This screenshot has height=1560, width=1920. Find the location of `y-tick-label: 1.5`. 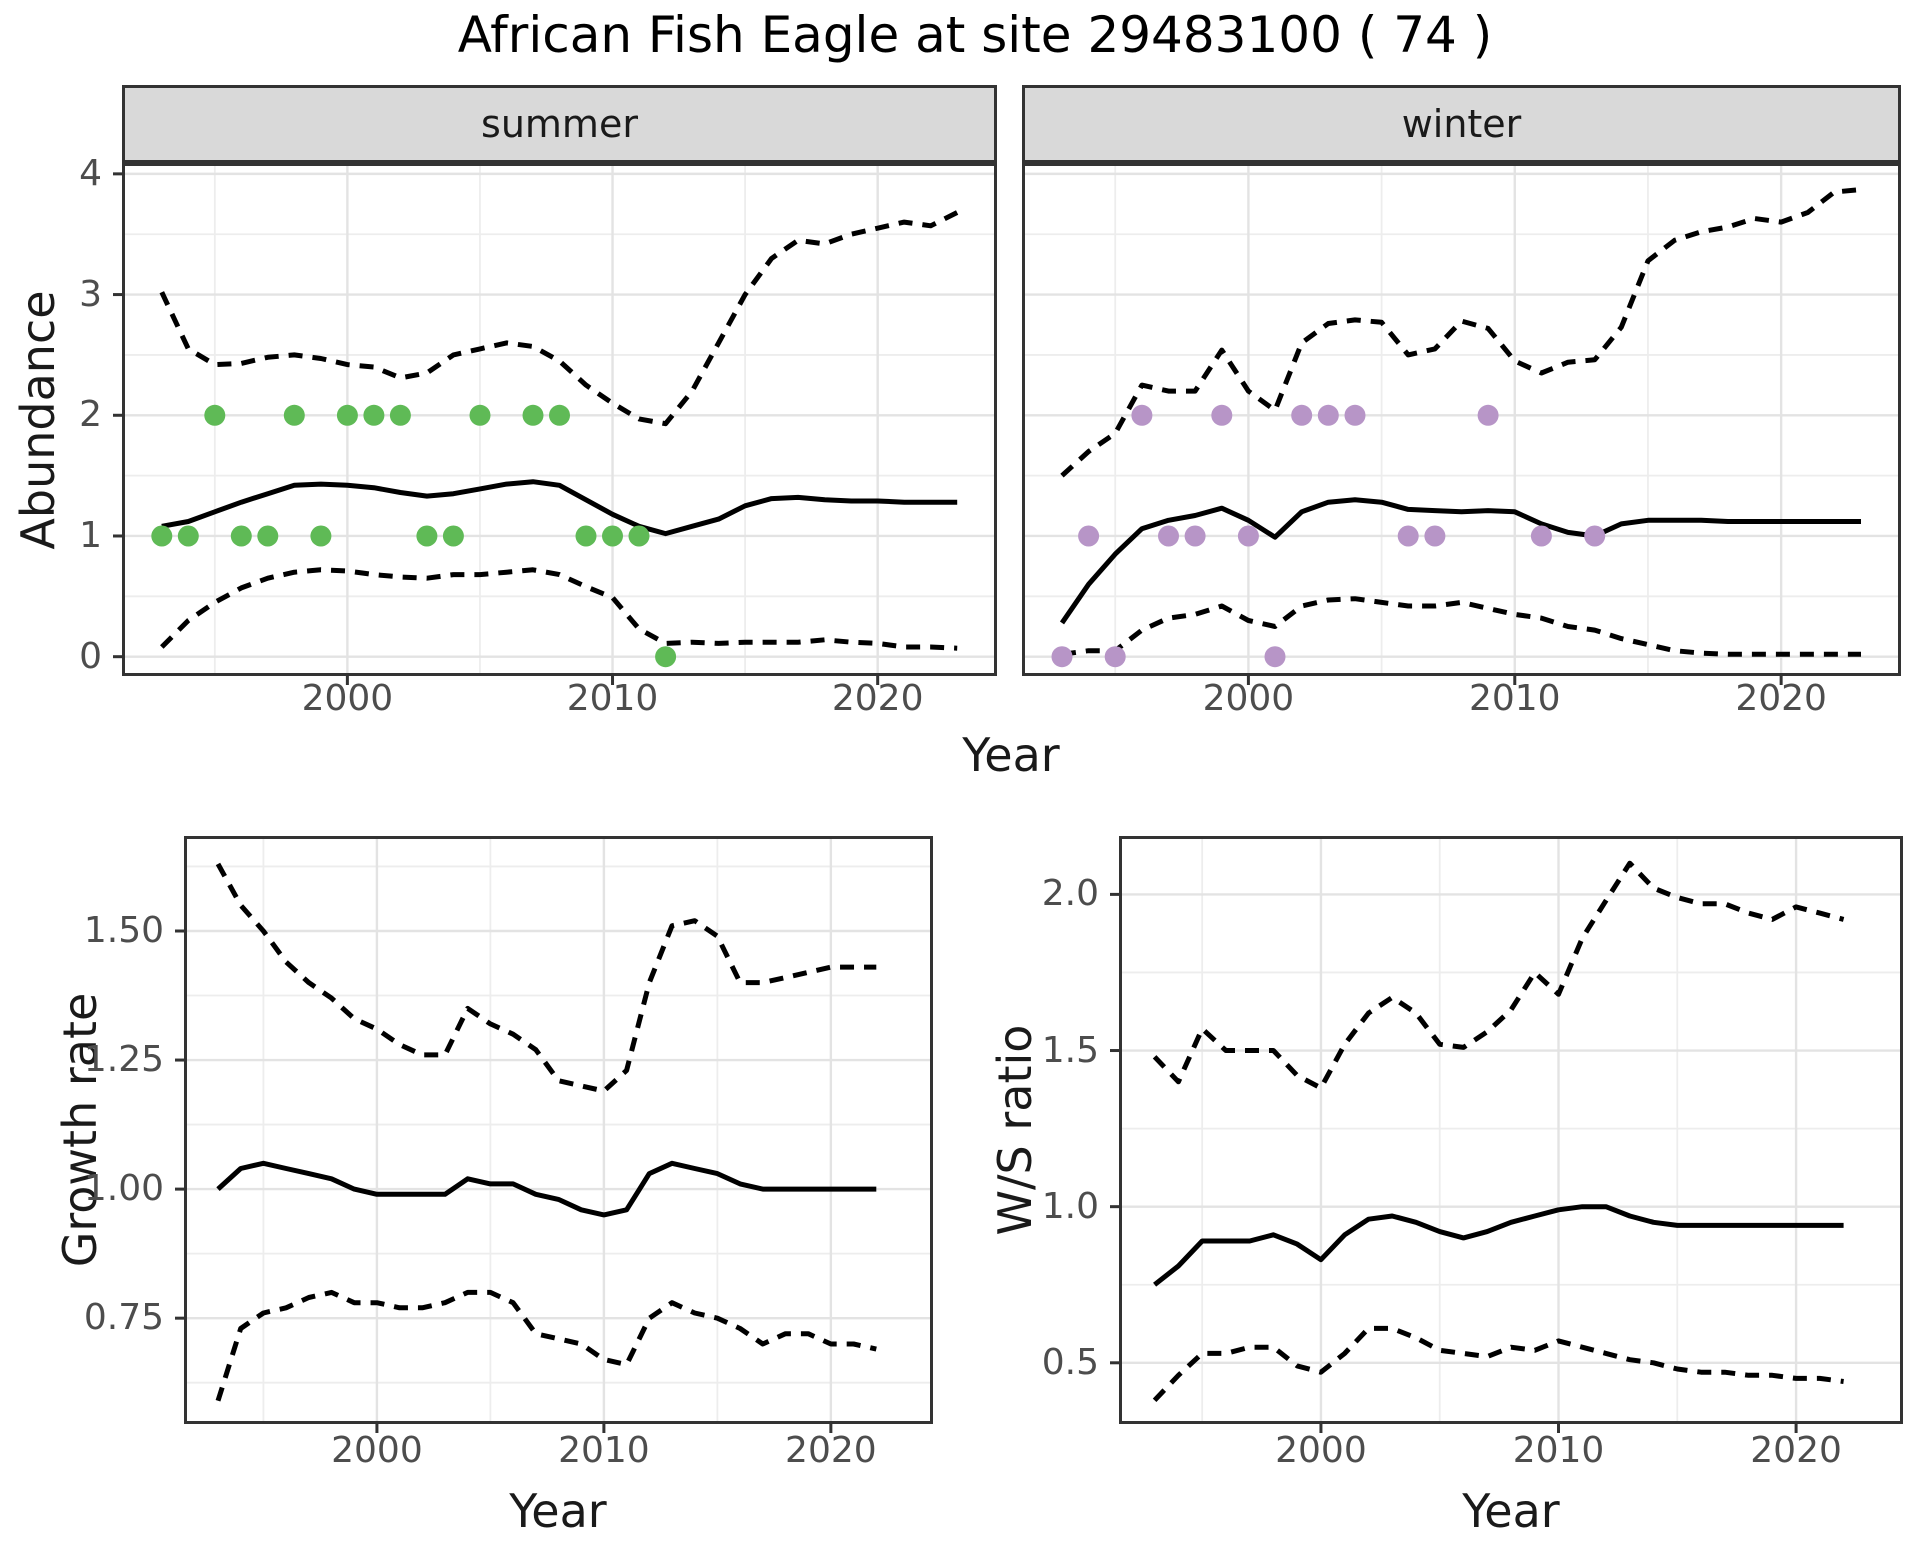

y-tick-label: 1.5 is located at coordinates (1070, 1050).